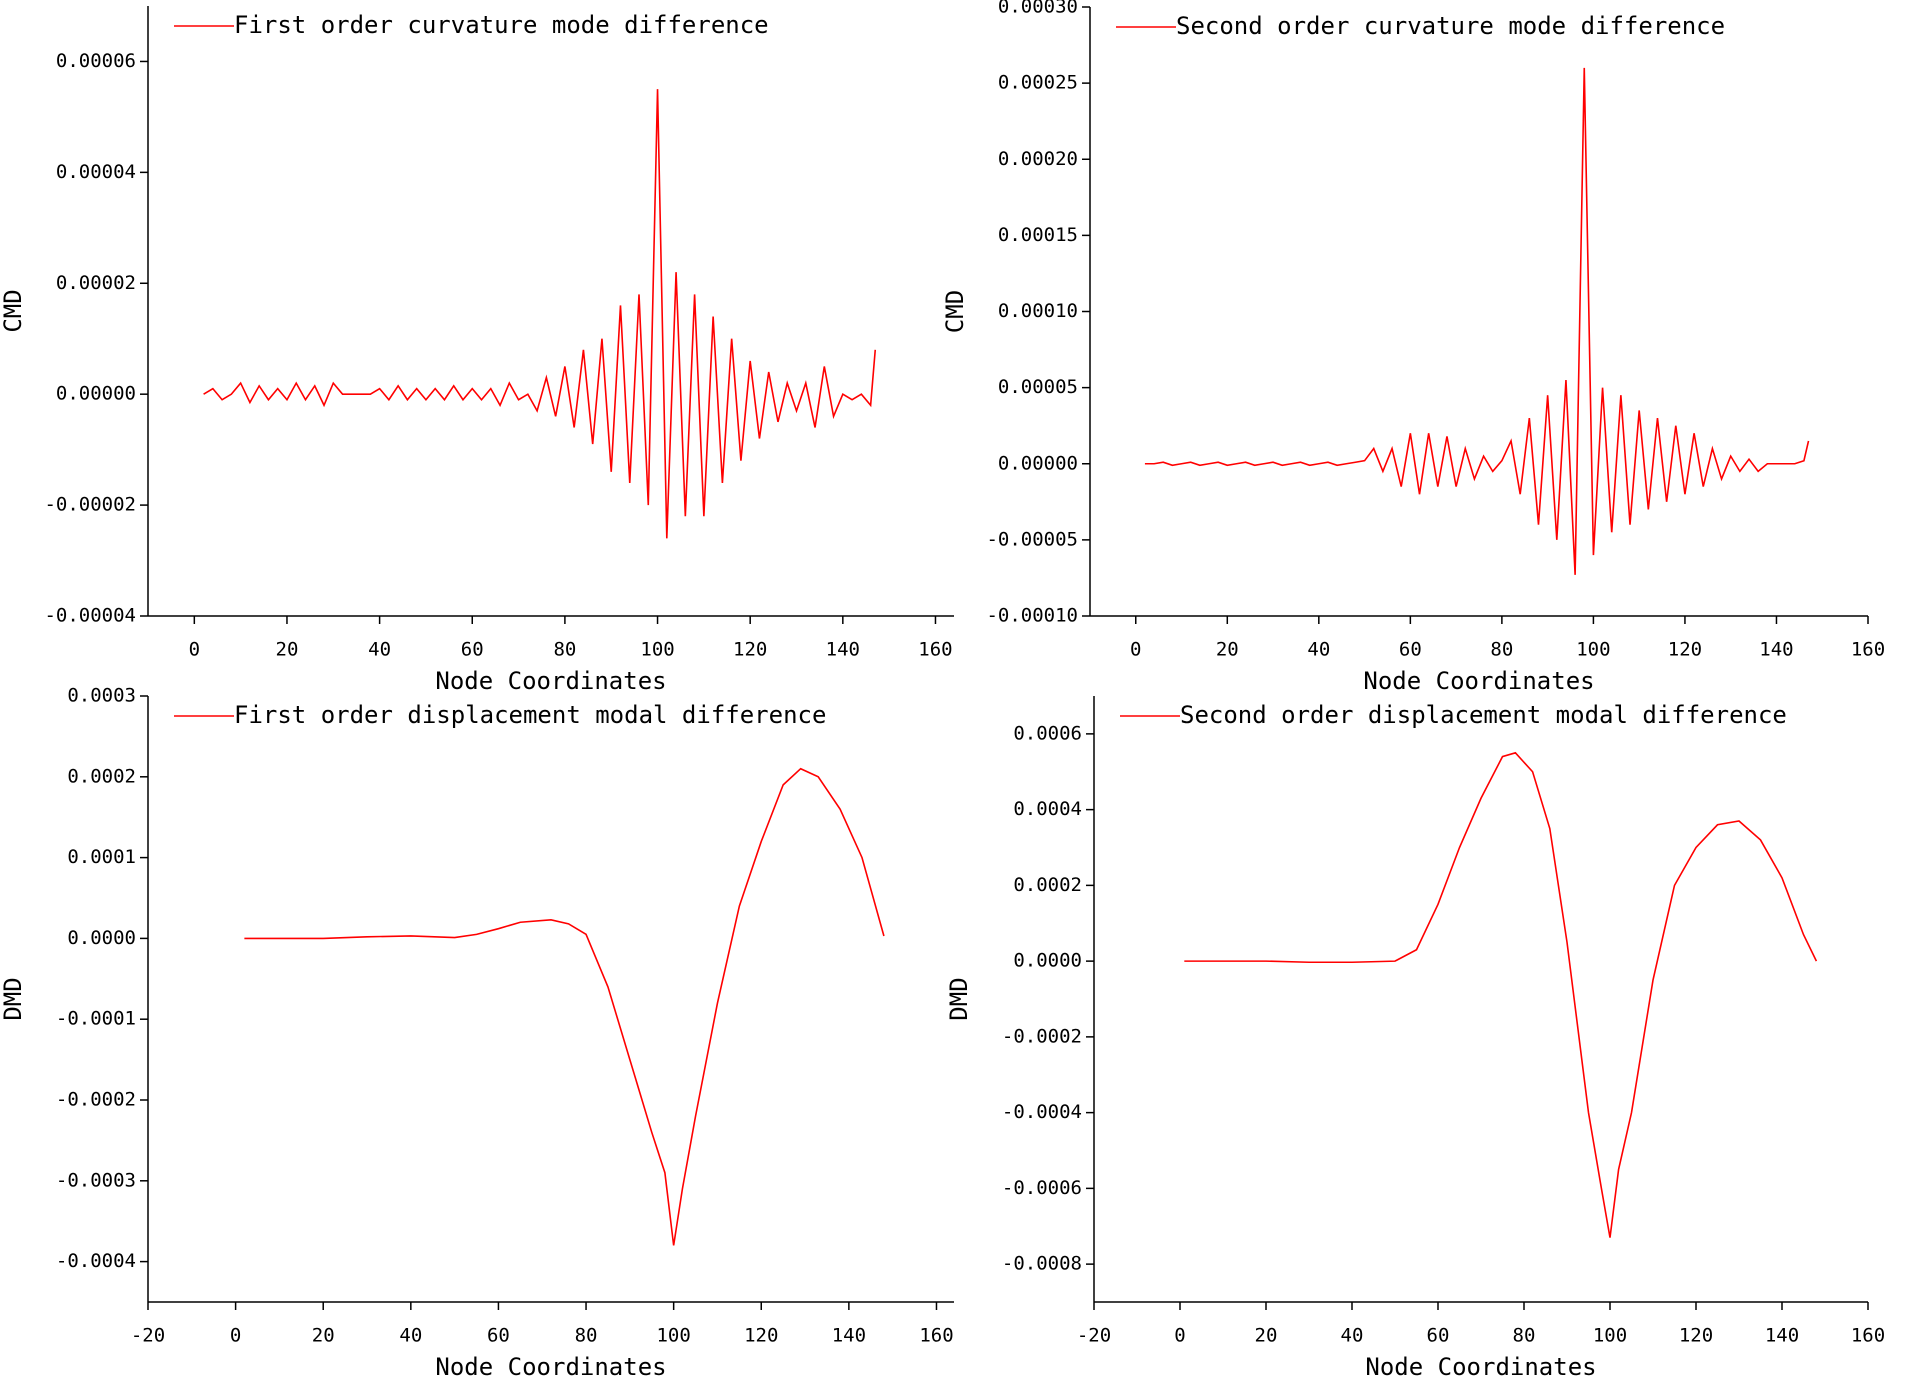 This screenshot has width=1905, height=1383. What do you see at coordinates (1047, 809) in the screenshot?
I see `y-tick-label: 0.0004` at bounding box center [1047, 809].